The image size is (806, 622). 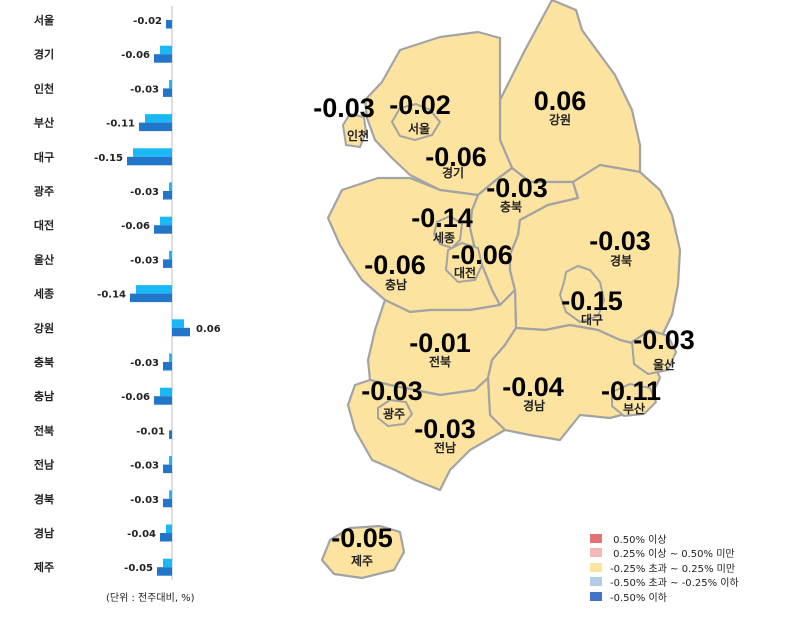 I want to click on region-gwangju, so click(x=395, y=413).